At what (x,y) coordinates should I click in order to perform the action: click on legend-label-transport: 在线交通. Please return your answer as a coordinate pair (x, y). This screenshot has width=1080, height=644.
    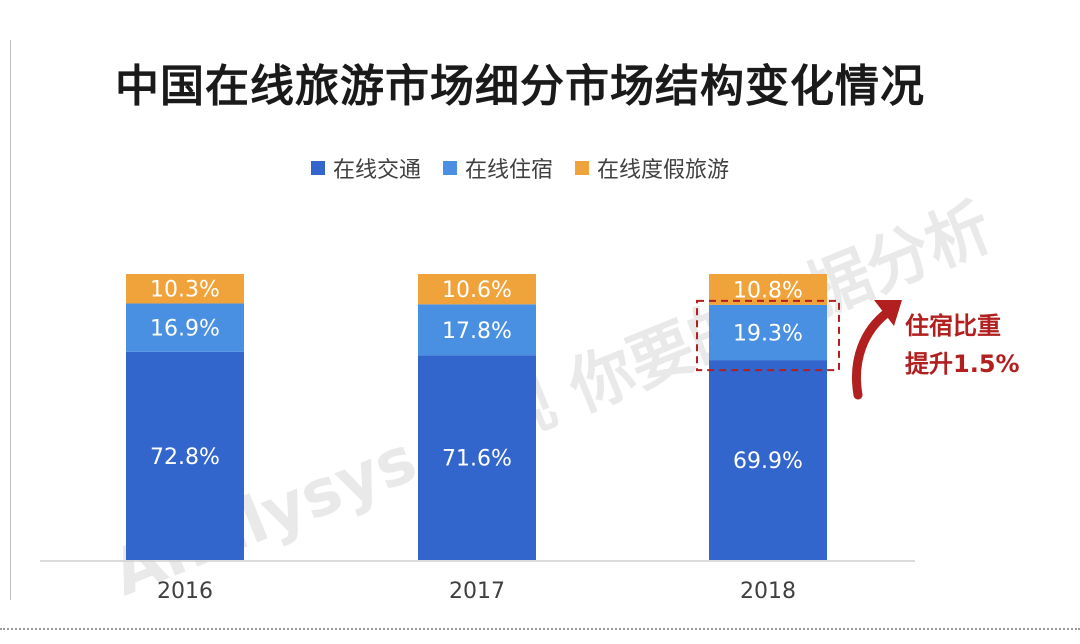
    Looking at the image, I should click on (376, 170).